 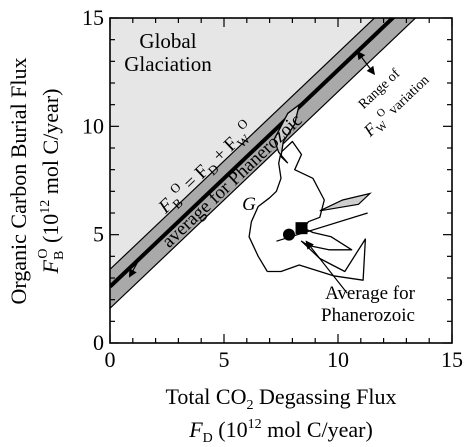 I want to click on range-double-arrow, so click(x=365, y=63).